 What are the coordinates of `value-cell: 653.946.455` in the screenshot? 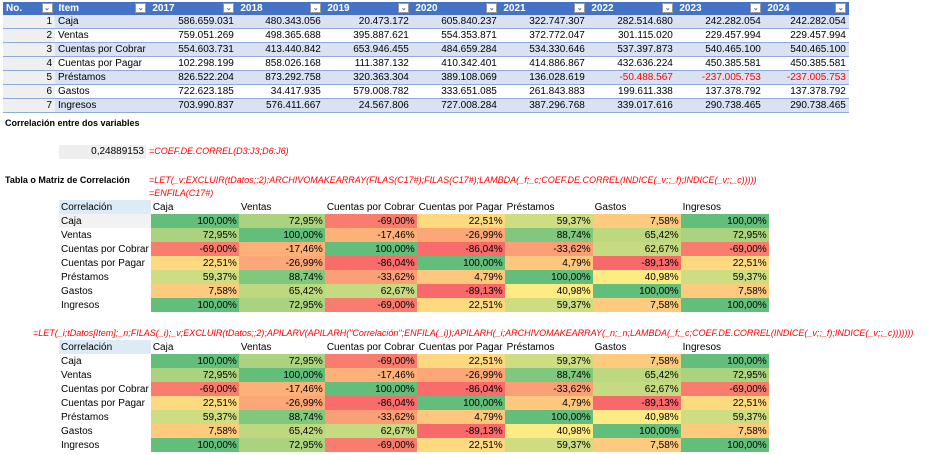 It's located at (367, 49).